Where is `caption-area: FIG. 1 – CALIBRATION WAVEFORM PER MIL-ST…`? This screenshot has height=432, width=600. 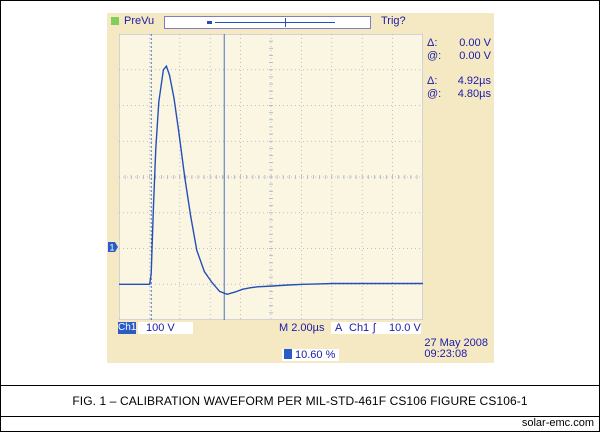
caption-area: FIG. 1 – CALIBRATION WAVEFORM PER MIL-ST… is located at coordinates (300, 401).